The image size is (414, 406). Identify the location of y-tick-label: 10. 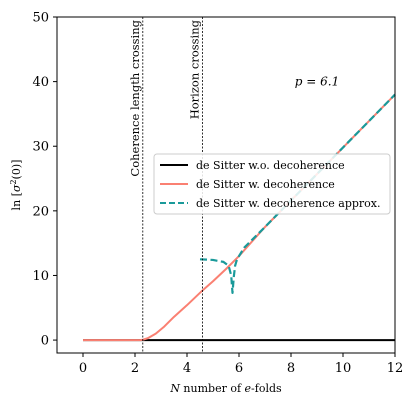
(40, 276).